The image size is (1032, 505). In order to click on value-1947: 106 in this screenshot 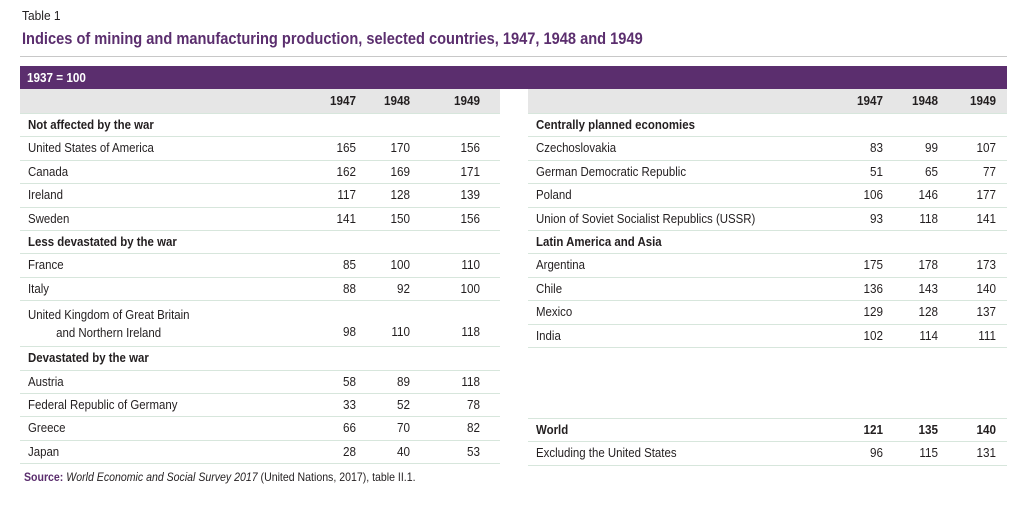, I will do `click(873, 195)`.